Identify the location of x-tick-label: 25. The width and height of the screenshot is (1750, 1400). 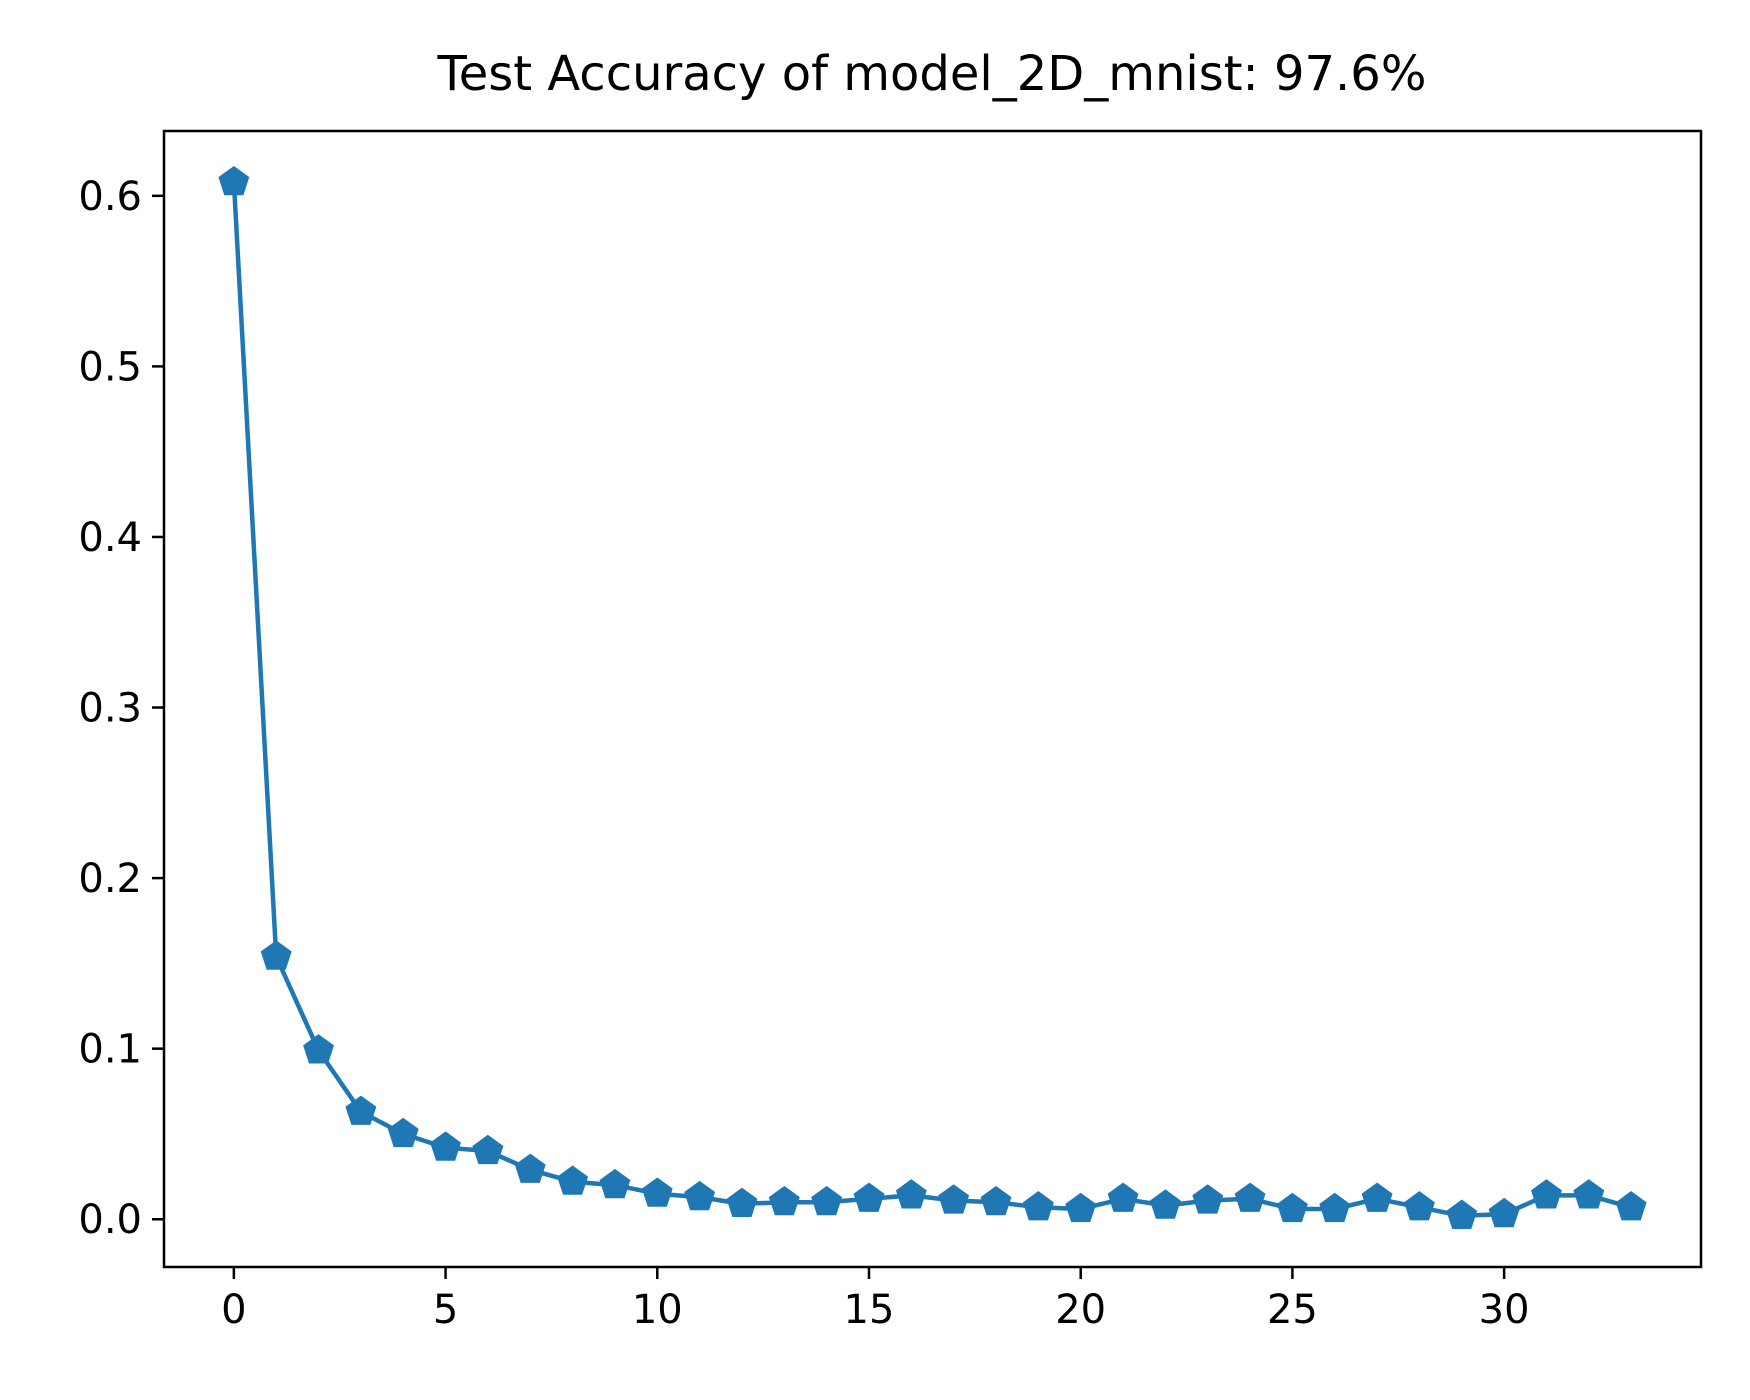
(1292, 1310).